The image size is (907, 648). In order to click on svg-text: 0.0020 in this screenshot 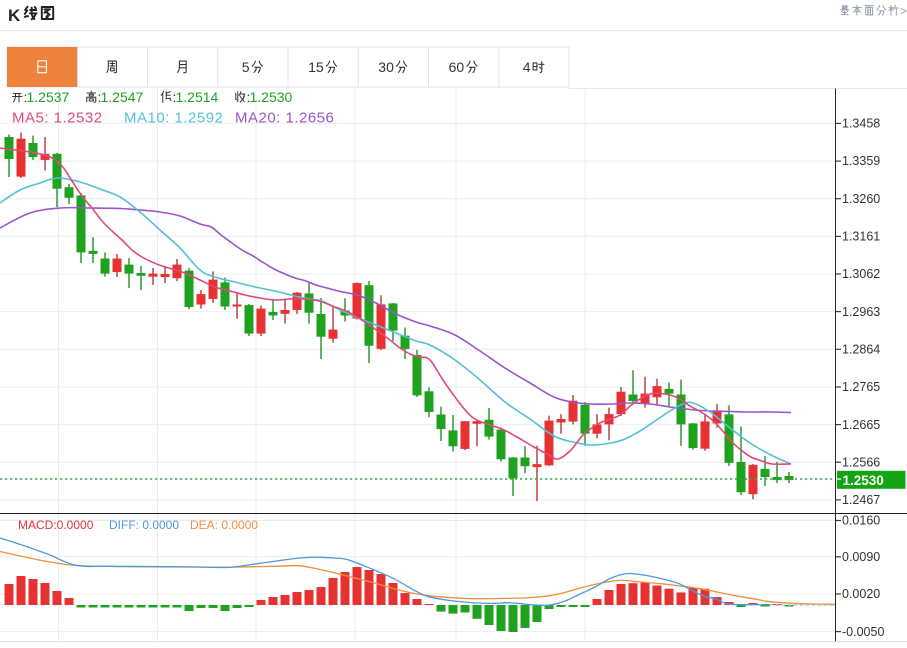, I will do `click(861, 594)`.